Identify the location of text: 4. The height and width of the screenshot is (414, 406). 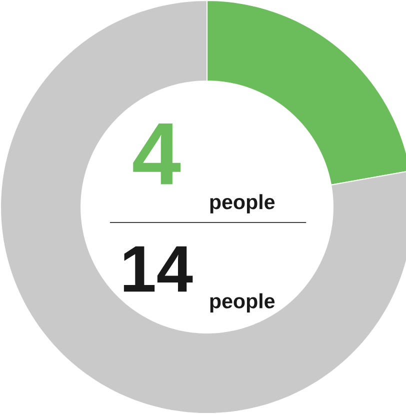
(156, 153).